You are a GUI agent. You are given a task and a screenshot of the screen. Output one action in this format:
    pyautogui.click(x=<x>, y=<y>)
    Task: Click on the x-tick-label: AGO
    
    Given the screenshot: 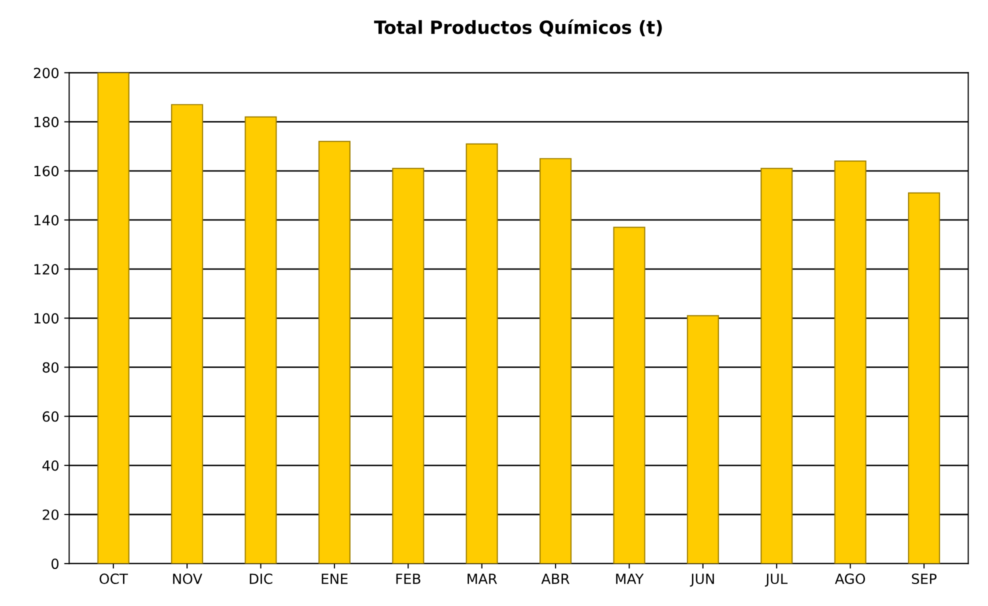 What is the action you would take?
    pyautogui.click(x=850, y=579)
    